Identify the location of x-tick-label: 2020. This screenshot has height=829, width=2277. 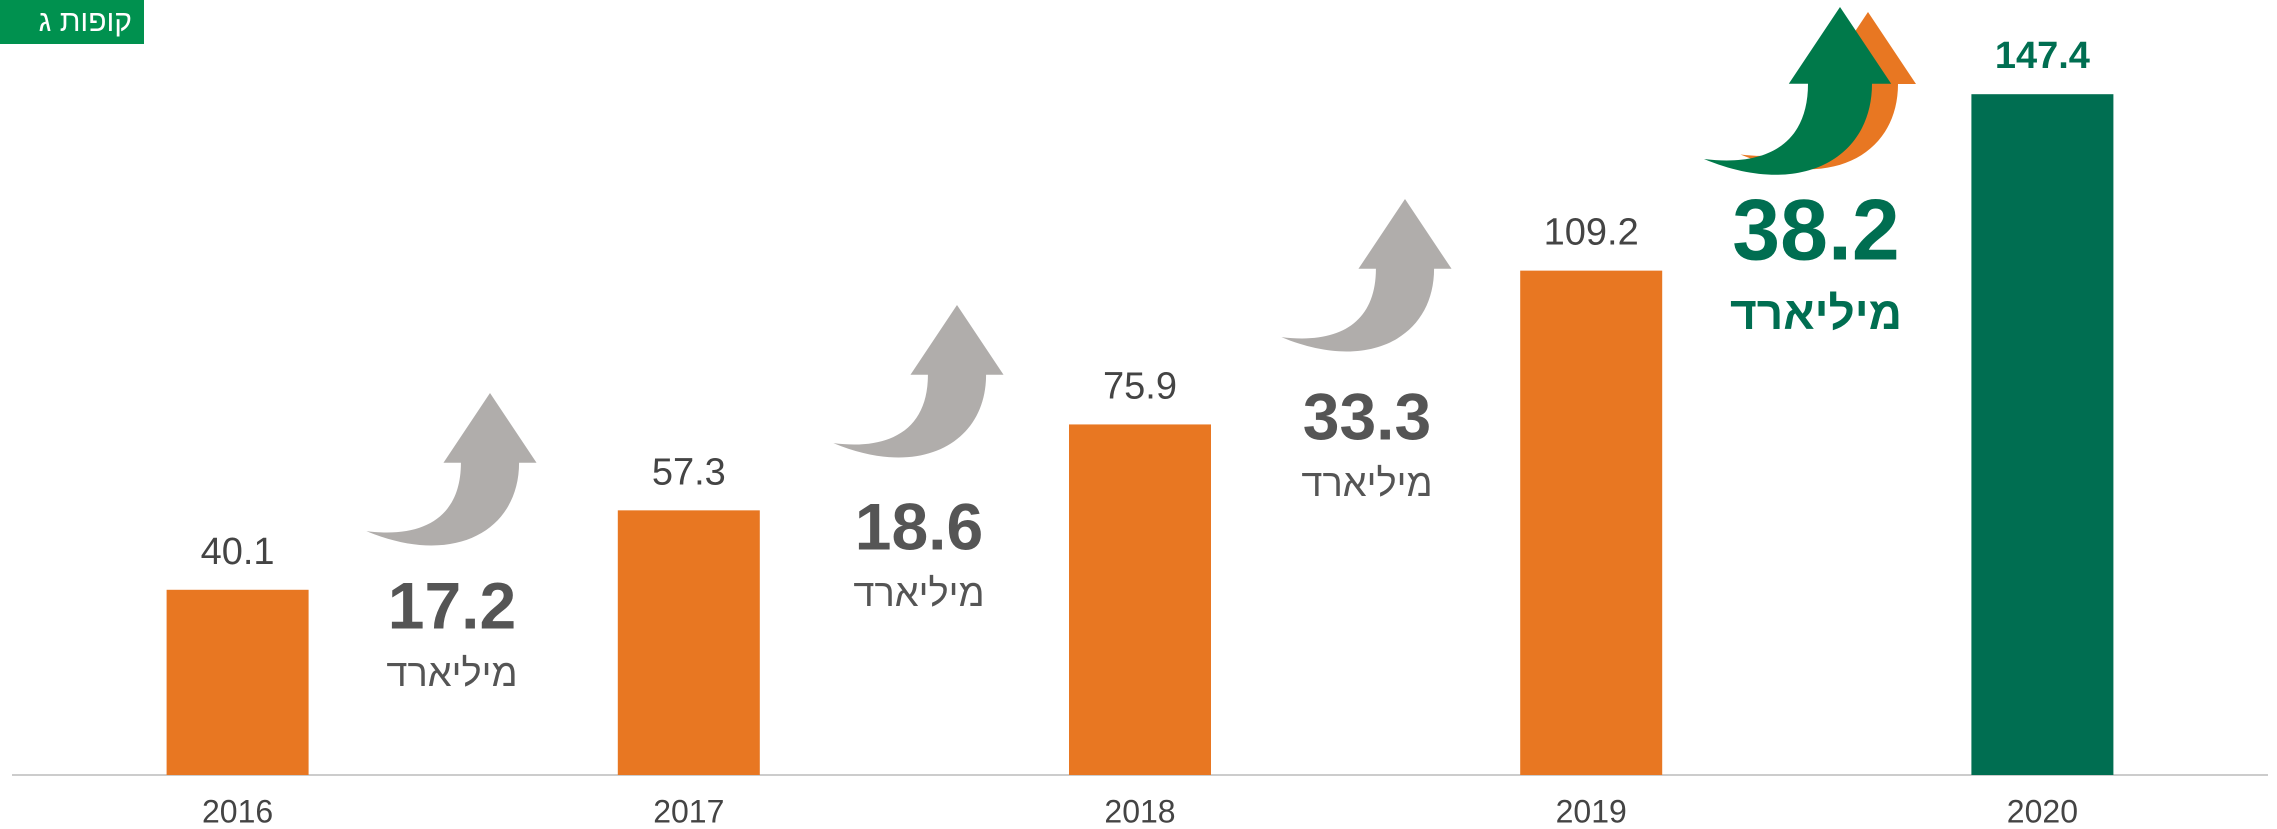
(2042, 811).